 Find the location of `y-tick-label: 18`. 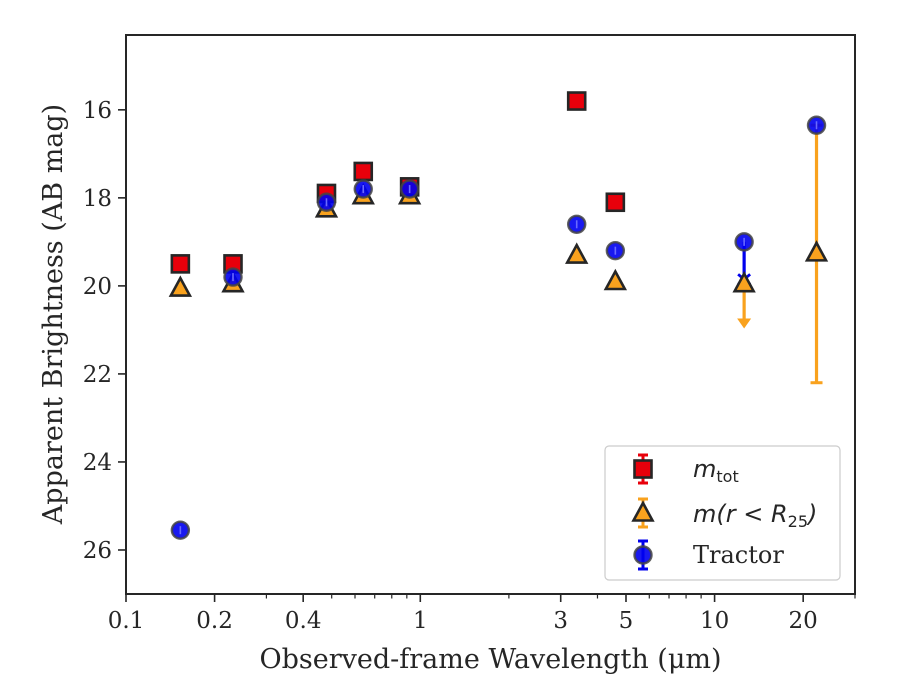

y-tick-label: 18 is located at coordinates (97, 199).